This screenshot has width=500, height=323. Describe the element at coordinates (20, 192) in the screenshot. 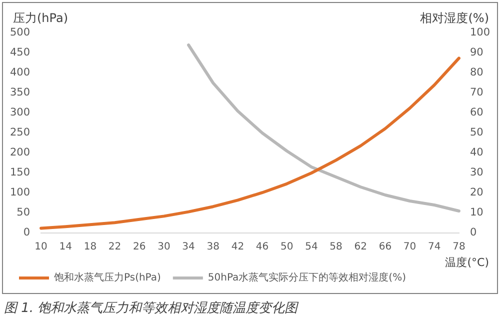

I see `y-tick-label: 100` at that location.